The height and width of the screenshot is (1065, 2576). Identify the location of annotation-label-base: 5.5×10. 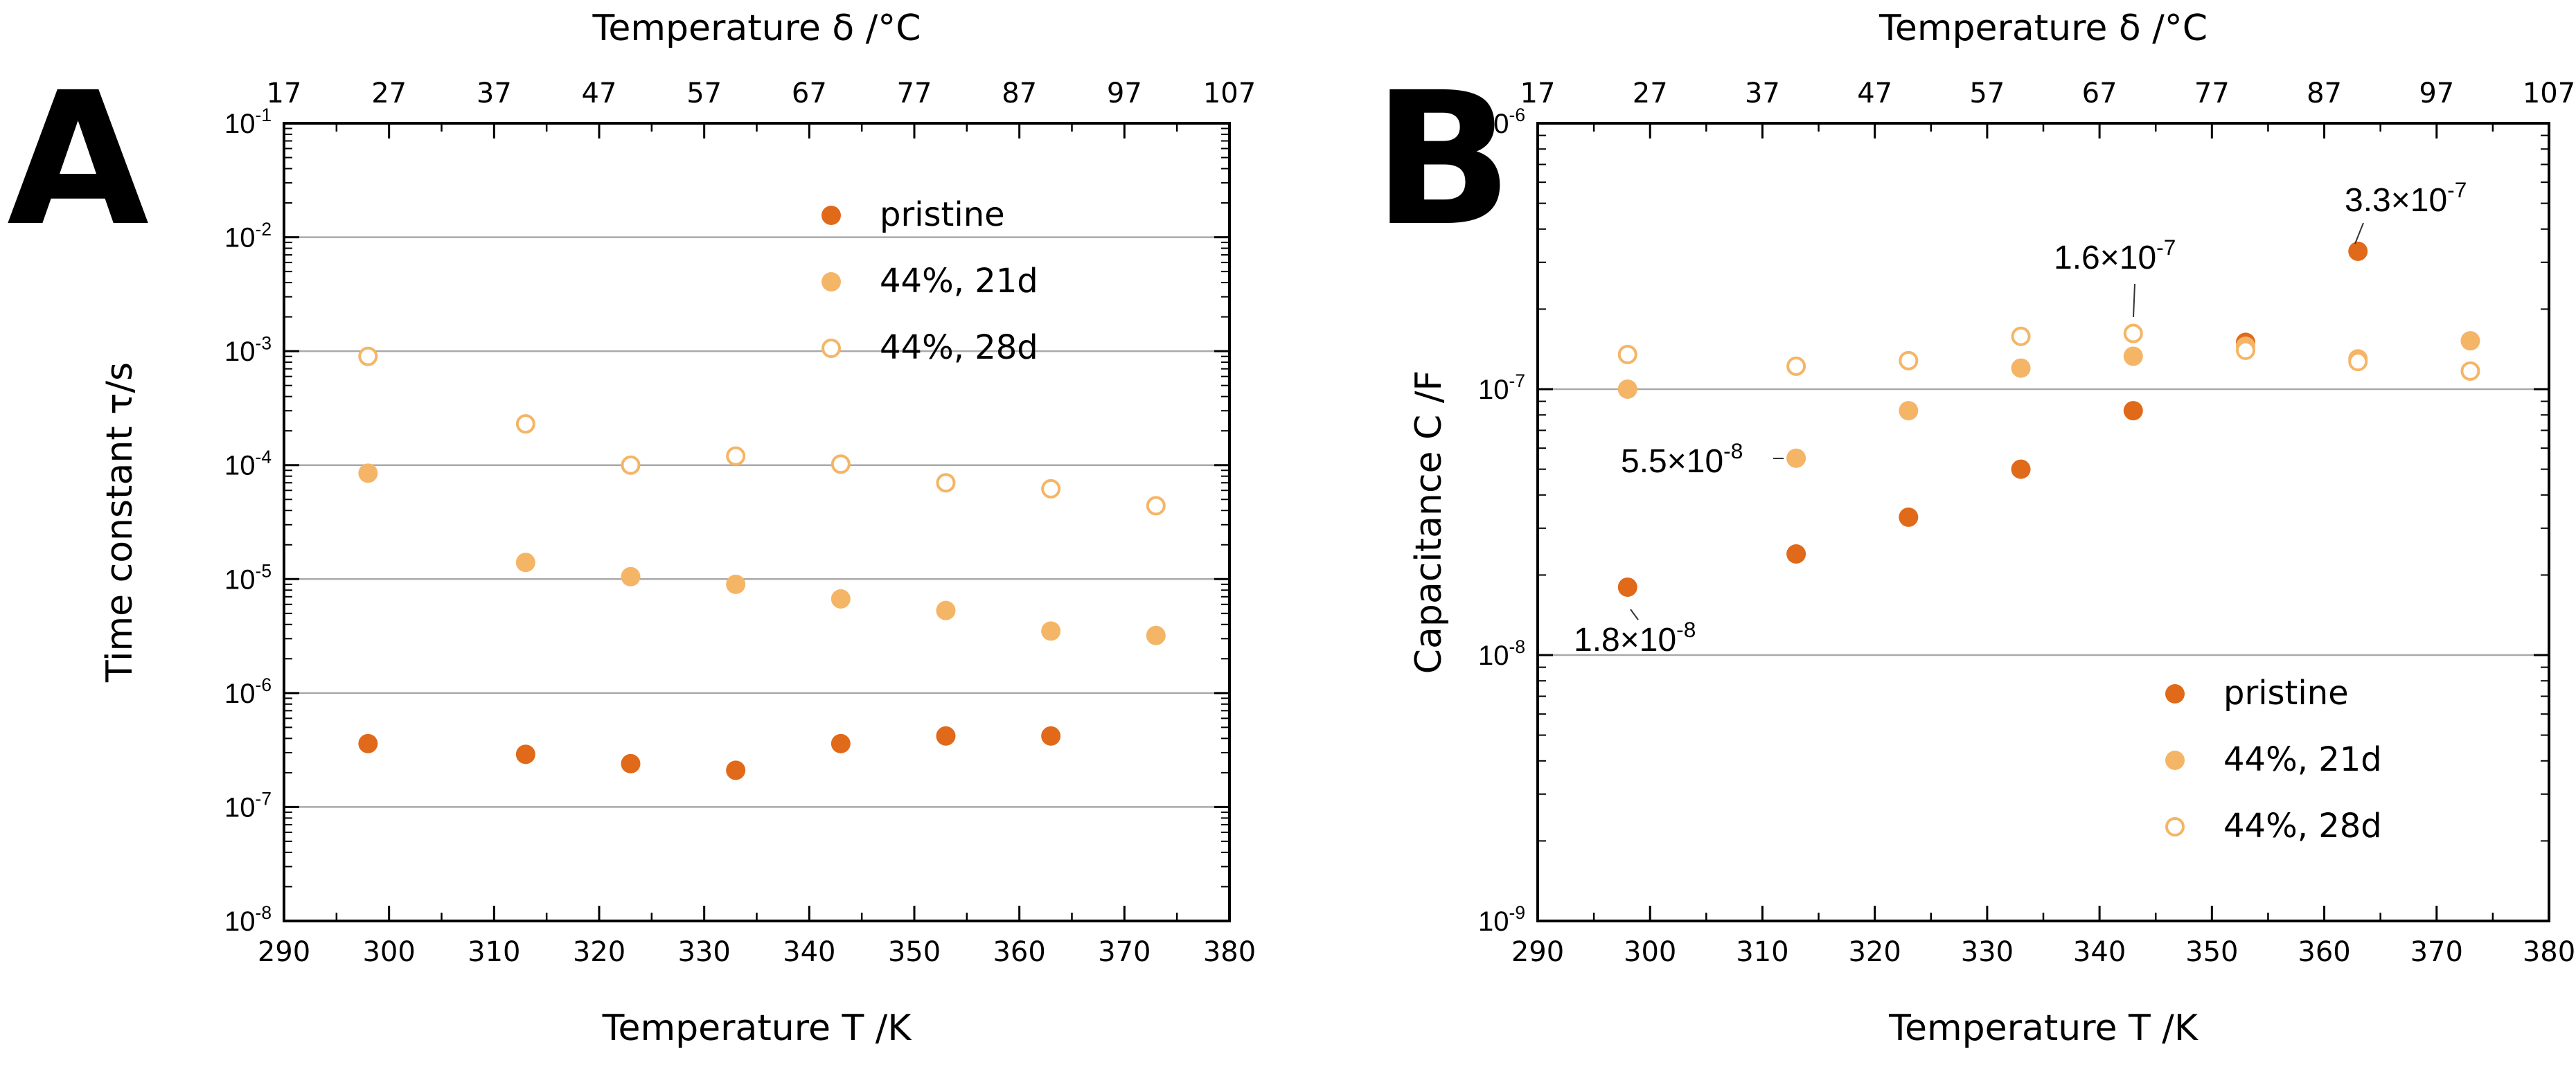
(1672, 461).